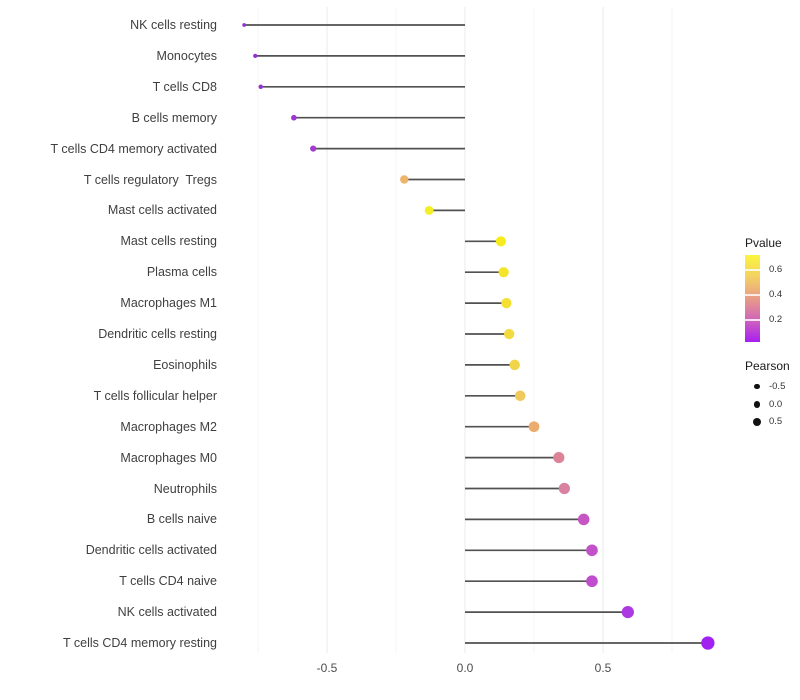 The image size is (800, 700). Describe the element at coordinates (465, 668) in the screenshot. I see `x-tick-label: 0.0` at that location.